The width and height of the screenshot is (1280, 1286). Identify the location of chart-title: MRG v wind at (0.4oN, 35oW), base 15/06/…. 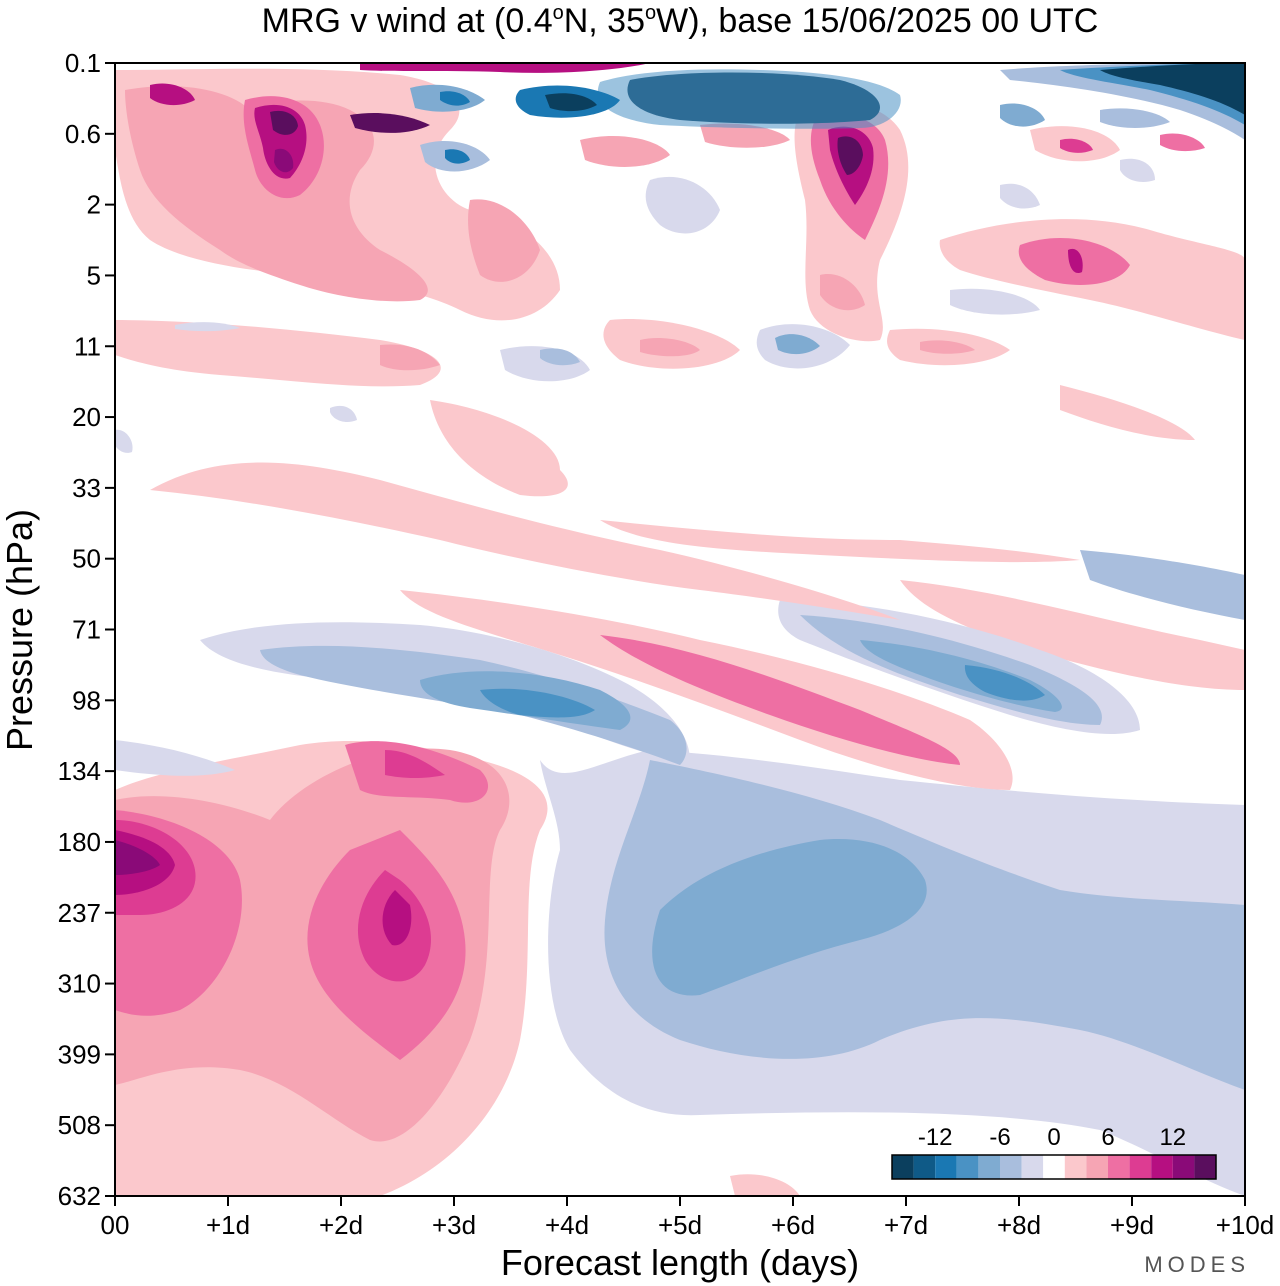
(680, 21).